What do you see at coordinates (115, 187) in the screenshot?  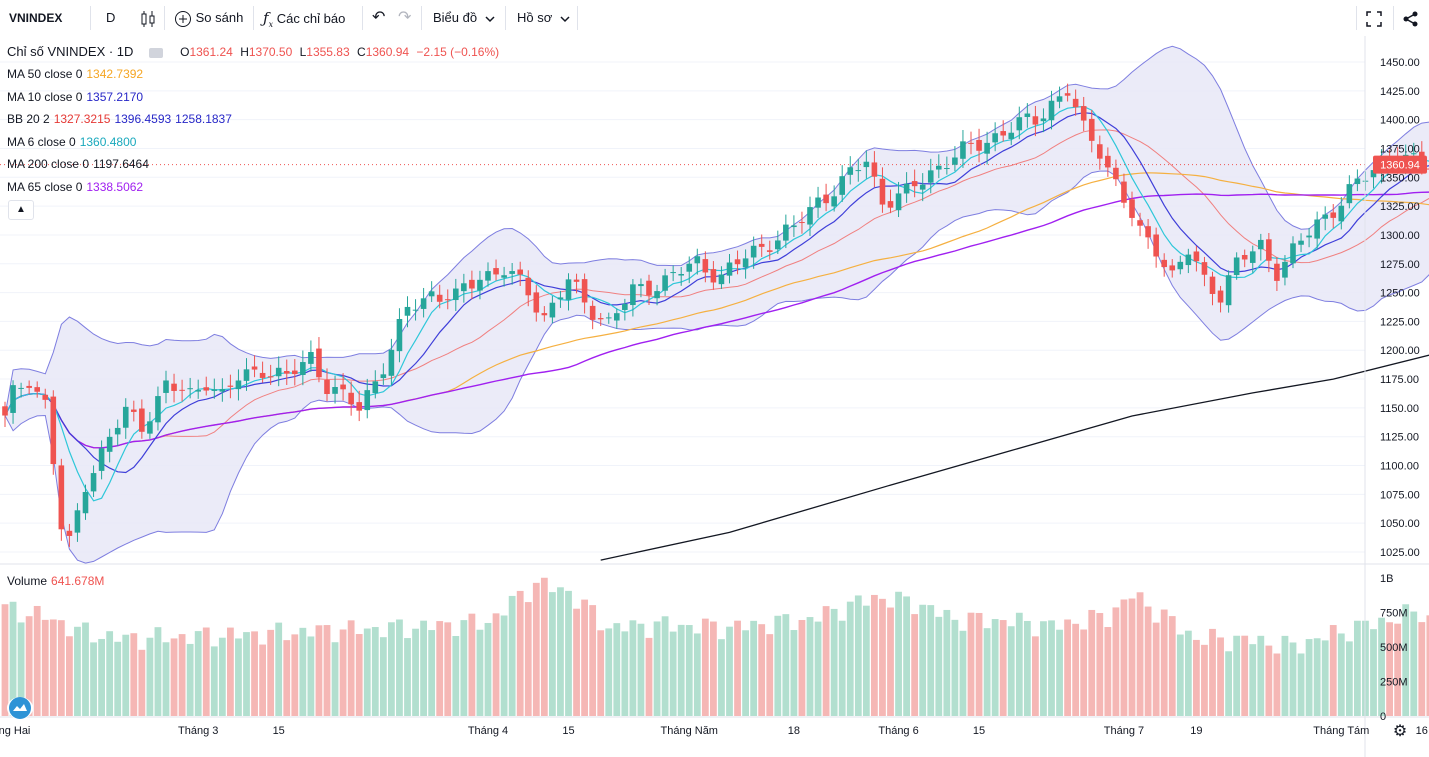 I see `ma65-value: 1338.5062` at bounding box center [115, 187].